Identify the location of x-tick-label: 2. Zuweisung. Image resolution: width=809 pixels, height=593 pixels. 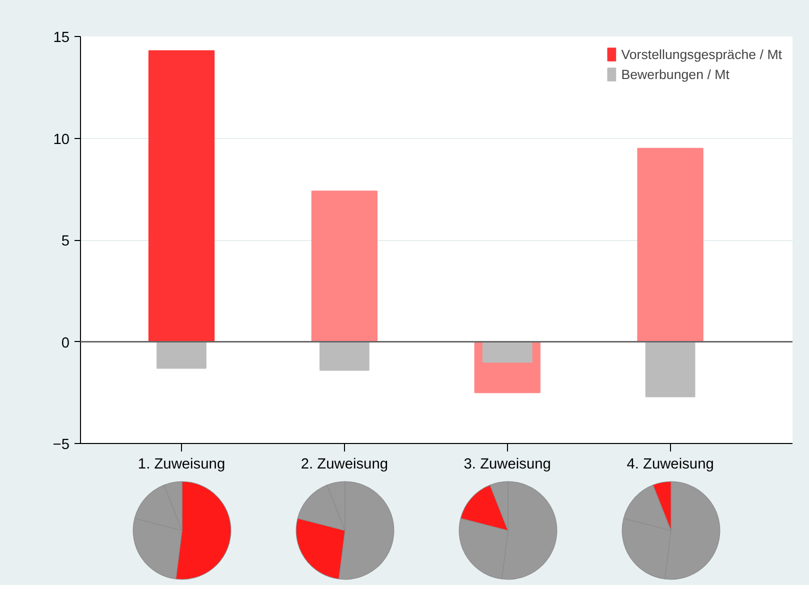
(344, 464).